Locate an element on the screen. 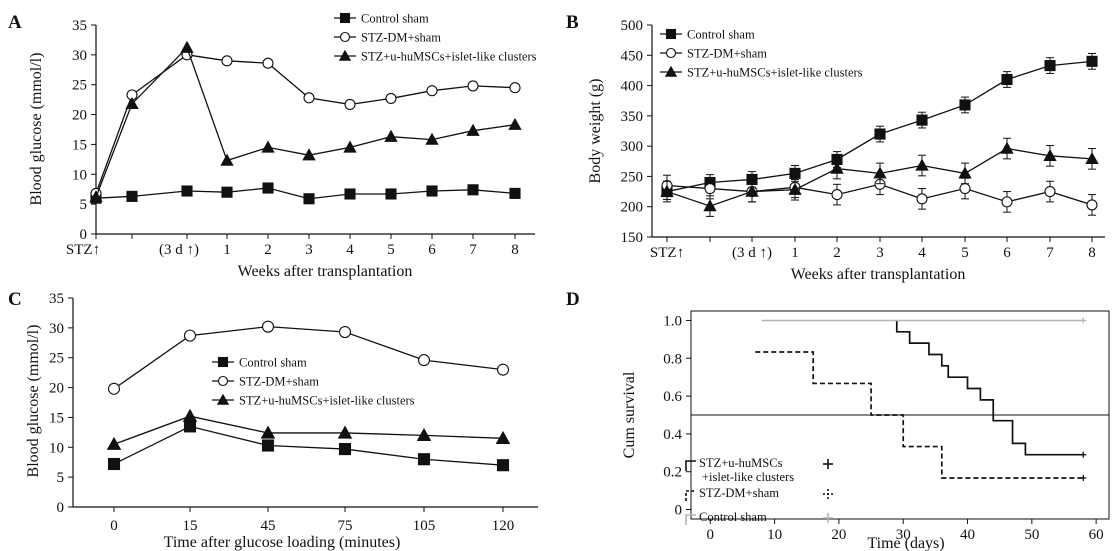 The width and height of the screenshot is (1113, 551). panel-a-xtick-label-10: 8 is located at coordinates (515, 250).